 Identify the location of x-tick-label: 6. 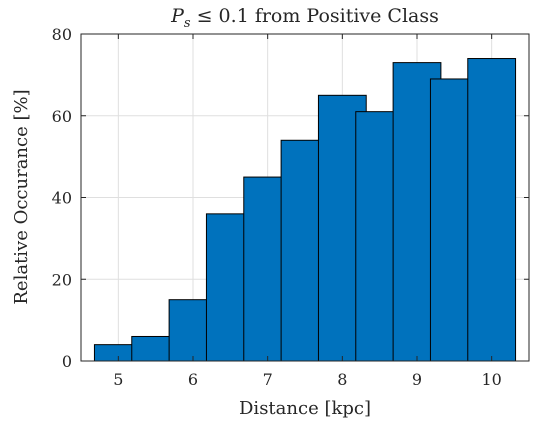
(193, 379).